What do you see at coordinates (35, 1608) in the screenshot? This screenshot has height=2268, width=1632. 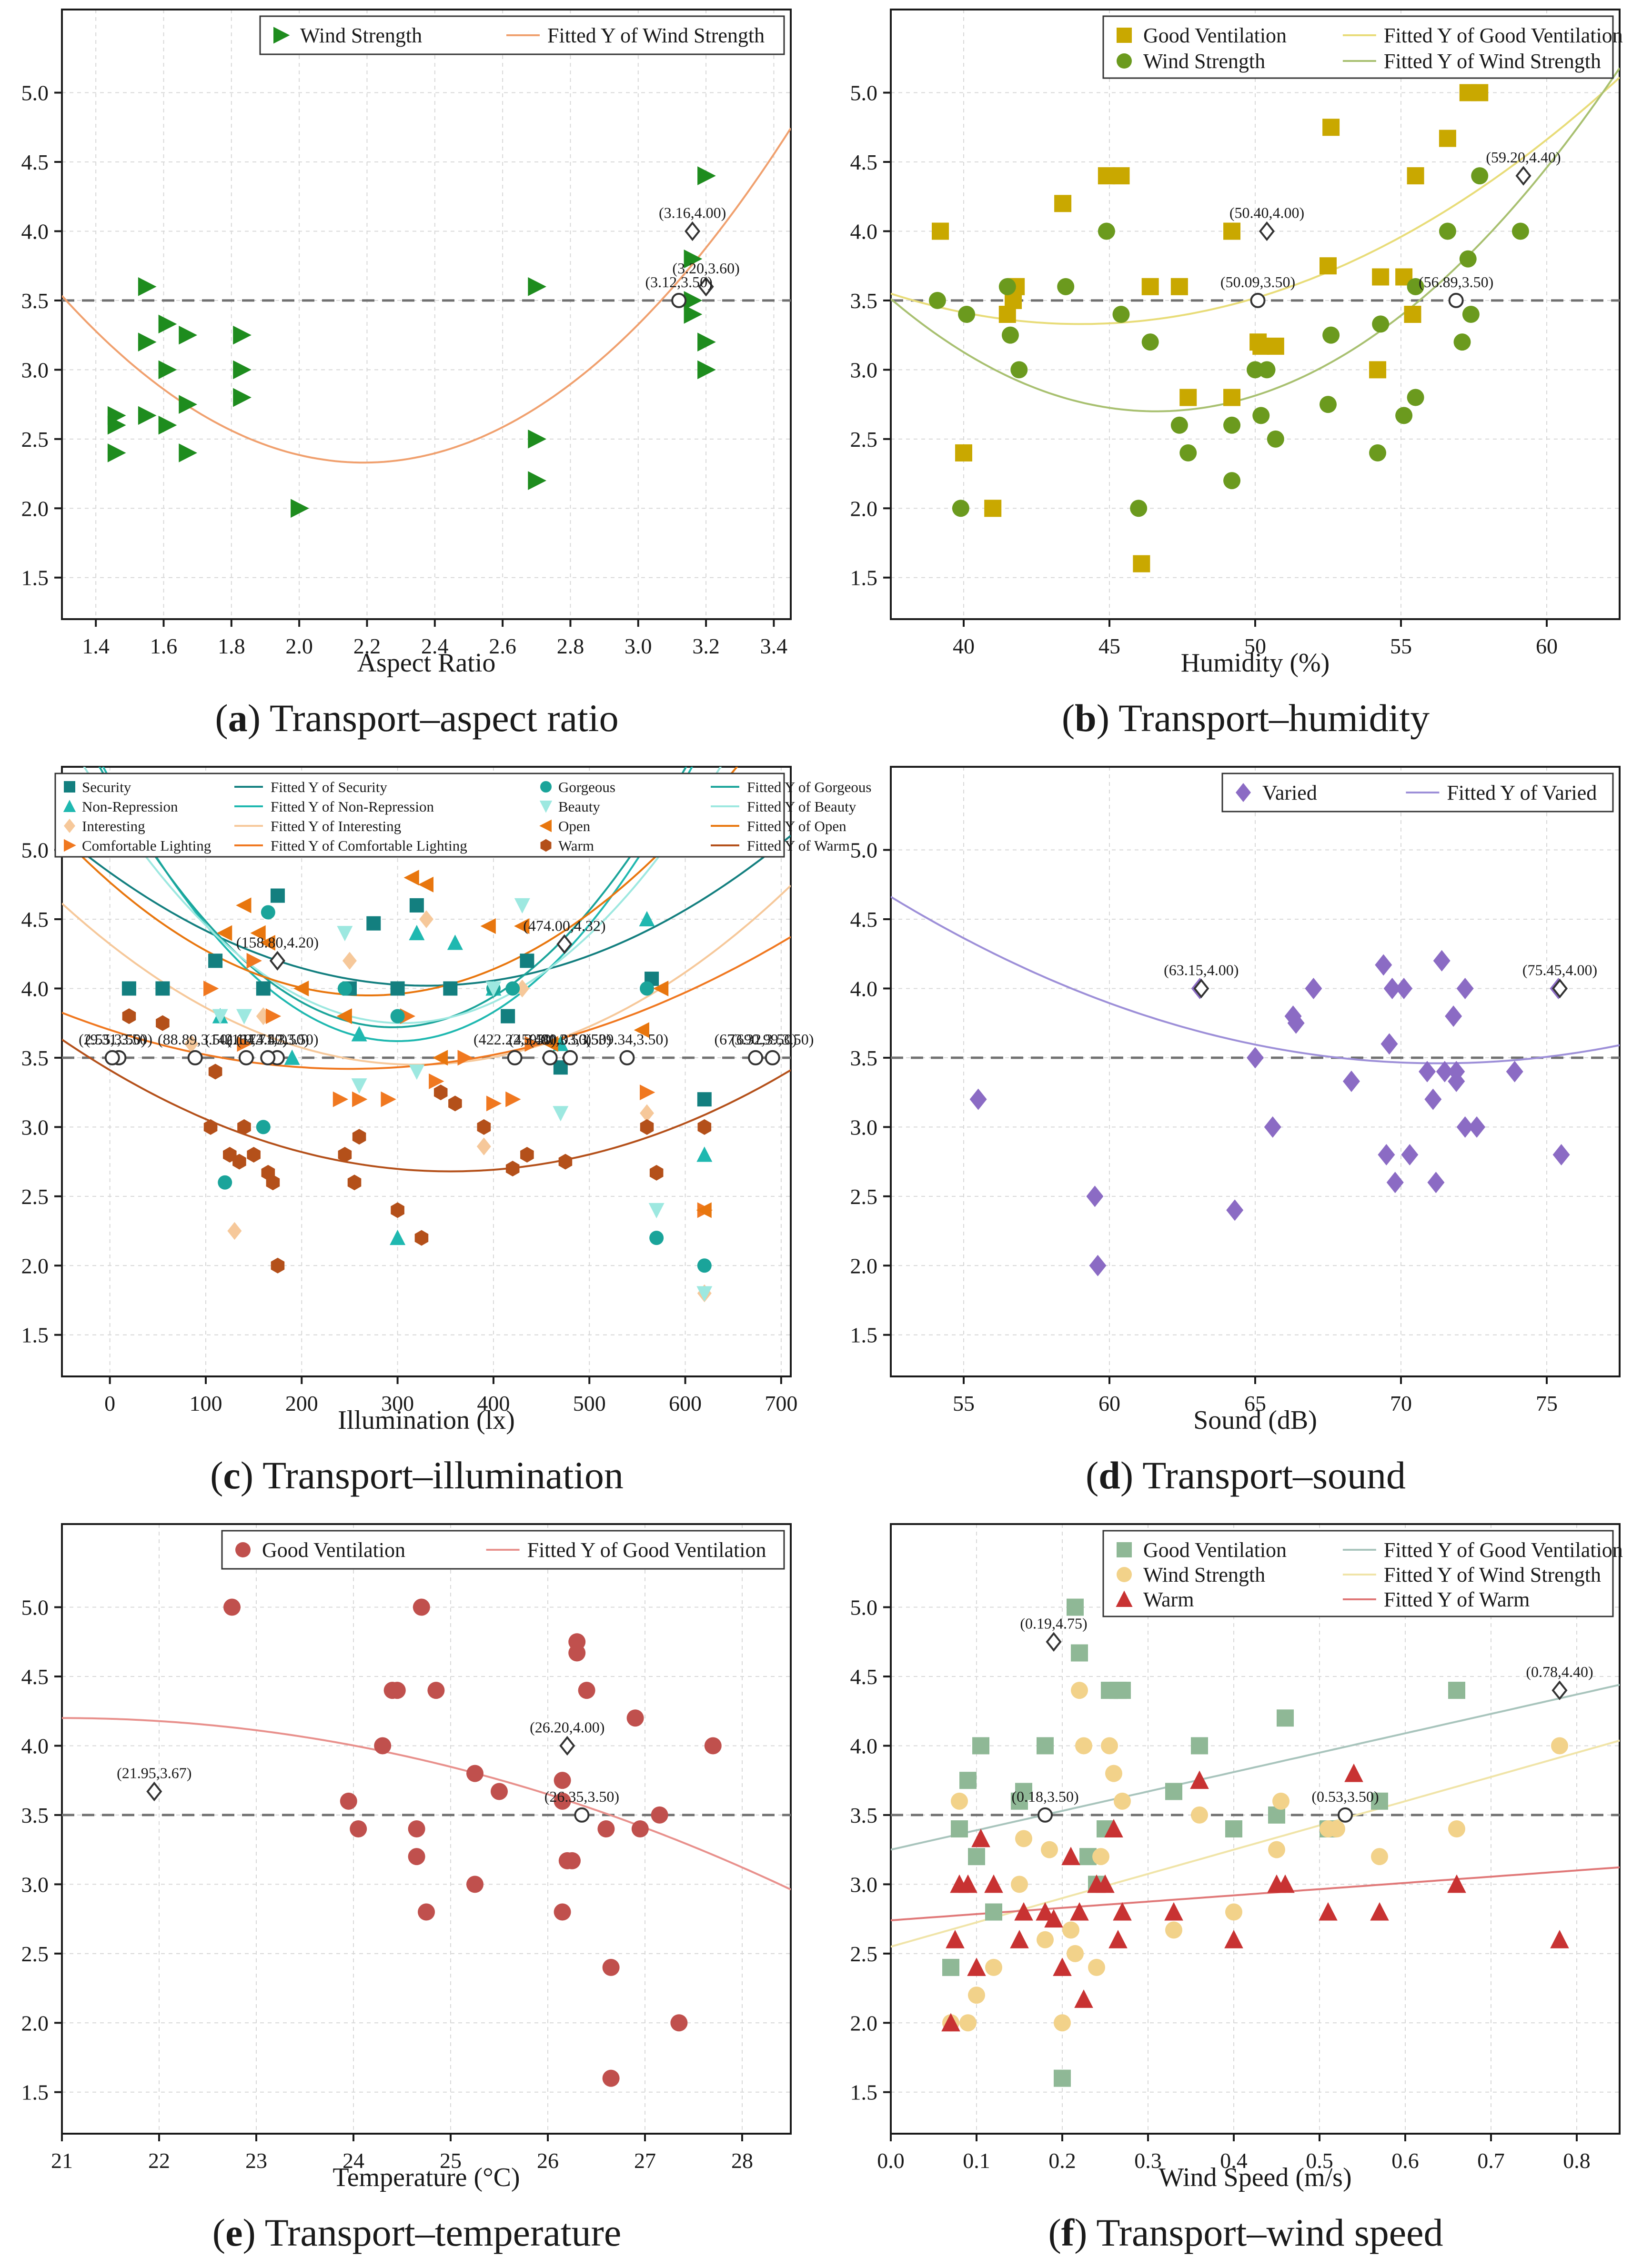 I see `y-tick-label: 5.0` at bounding box center [35, 1608].